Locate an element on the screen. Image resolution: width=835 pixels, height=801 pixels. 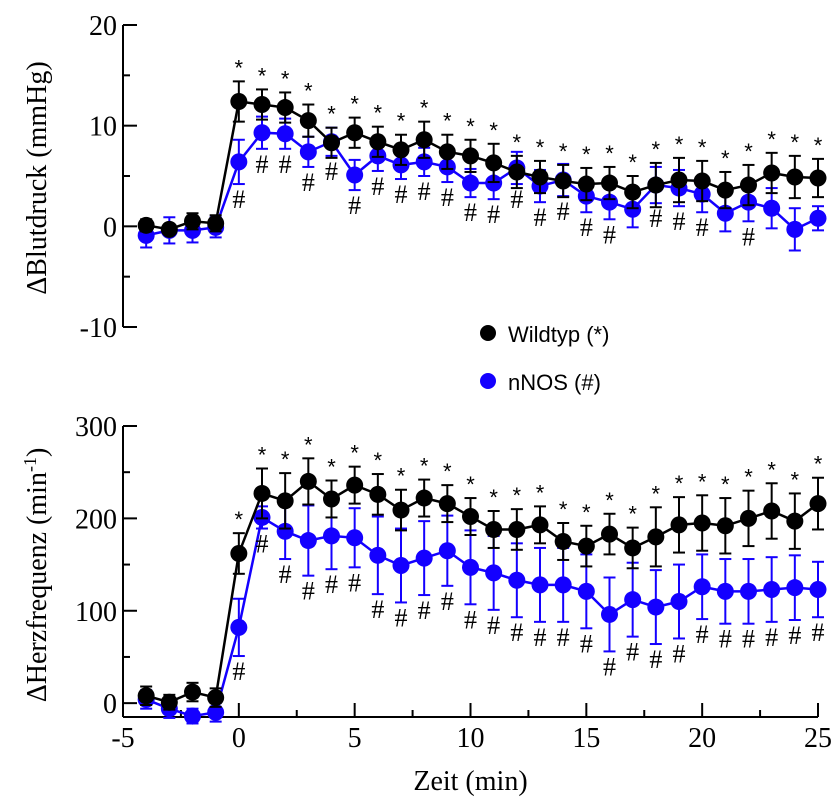
y-tick-label: 100 is located at coordinates (96, 612).